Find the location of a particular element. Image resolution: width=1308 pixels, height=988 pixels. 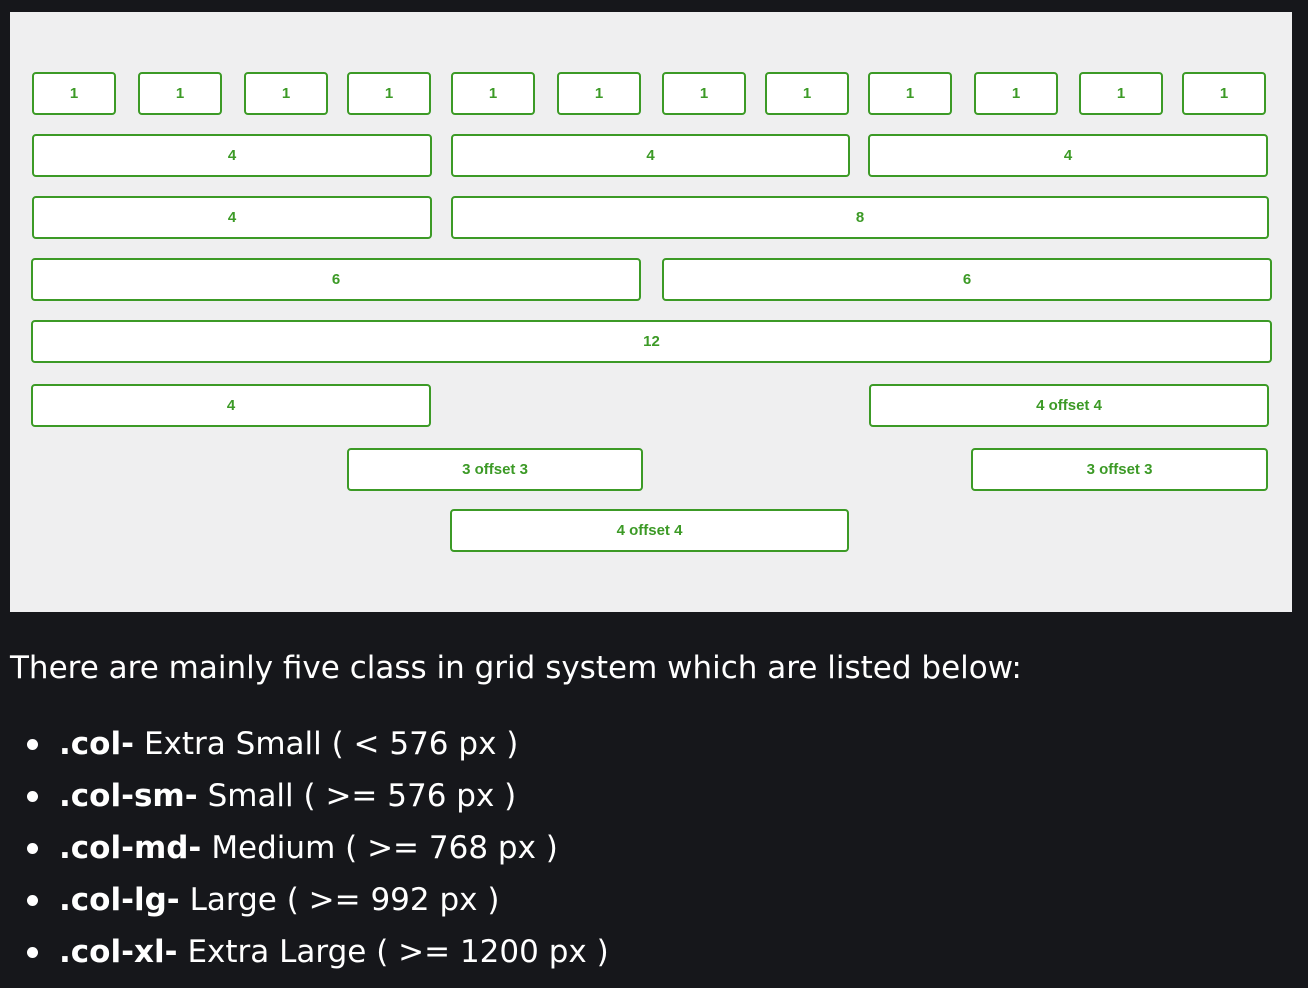

class-description: Extra Small ( < 576 px ) is located at coordinates (331, 744).